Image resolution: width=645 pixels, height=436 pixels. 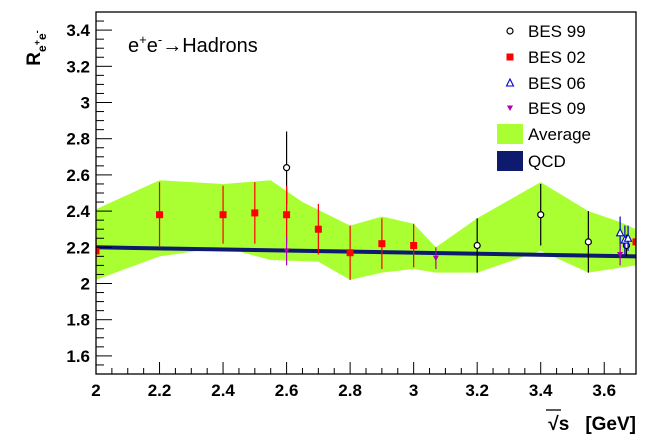 I want to click on annot-arrow: →, so click(x=172, y=46).